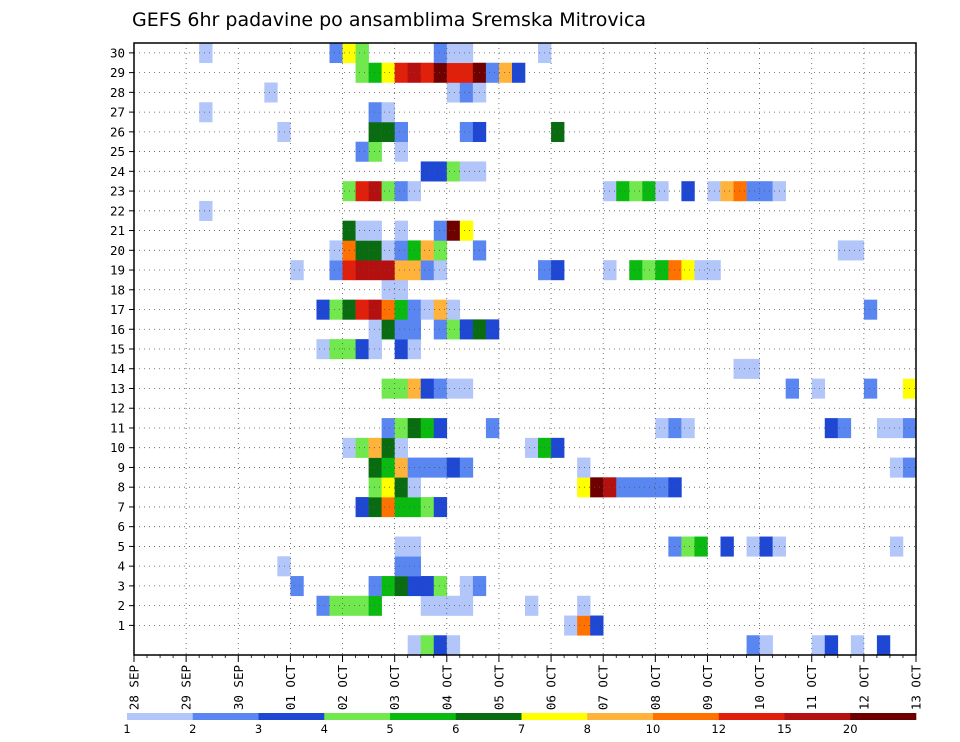  Describe the element at coordinates (117, 52) in the screenshot. I see `y-tick-label: 30` at that location.